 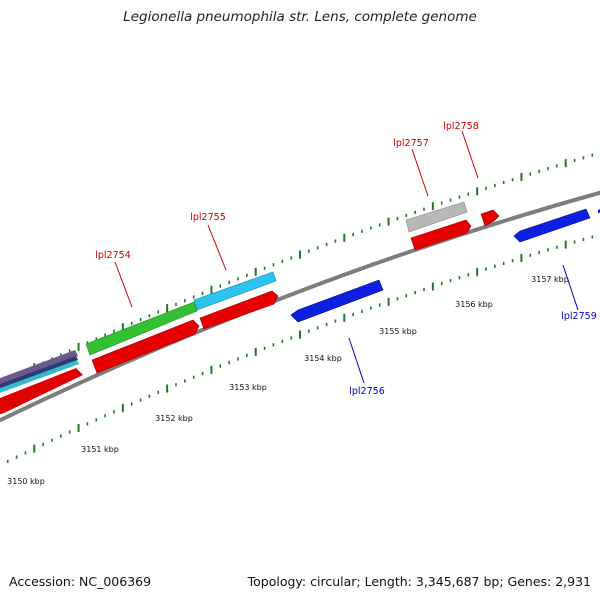 What do you see at coordinates (470, 154) in the screenshot?
I see `leader-lpl2758` at bounding box center [470, 154].